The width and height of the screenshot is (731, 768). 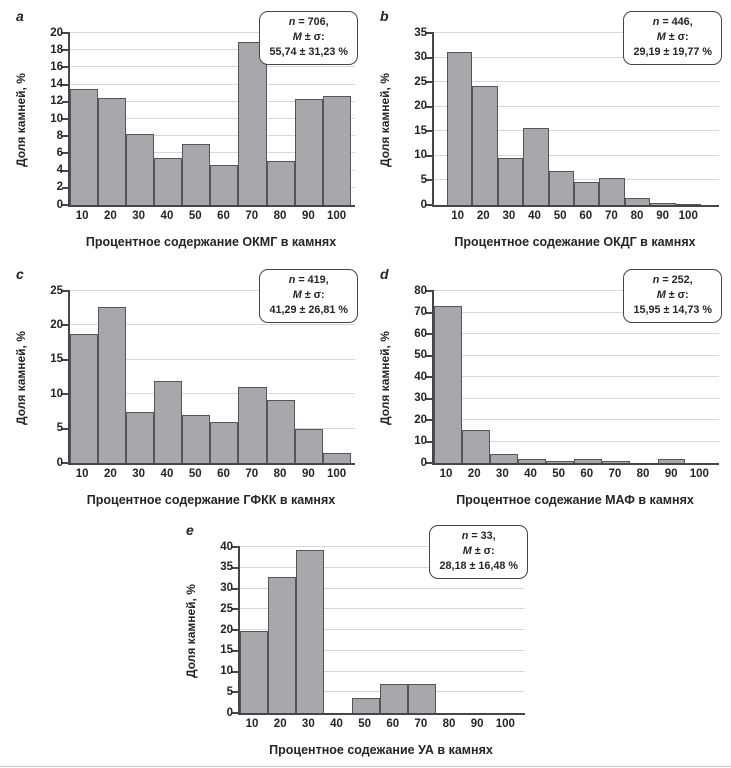 I want to click on panel-letter: e, so click(x=190, y=530).